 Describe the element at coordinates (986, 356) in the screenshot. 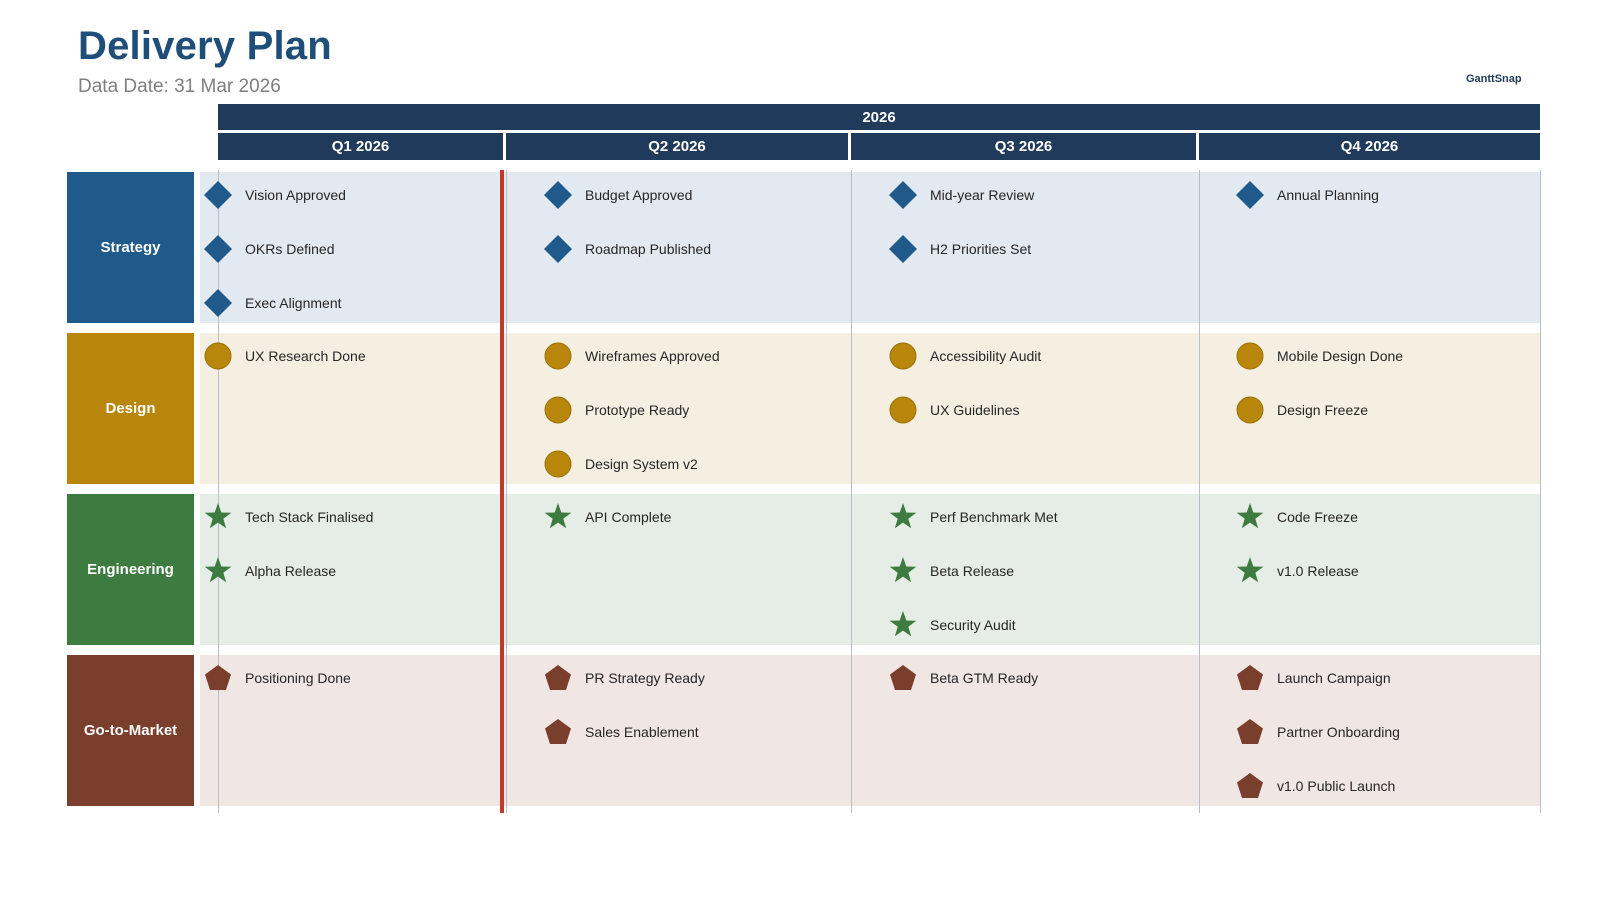

I see `milestone-label: Accessibility Audit` at that location.